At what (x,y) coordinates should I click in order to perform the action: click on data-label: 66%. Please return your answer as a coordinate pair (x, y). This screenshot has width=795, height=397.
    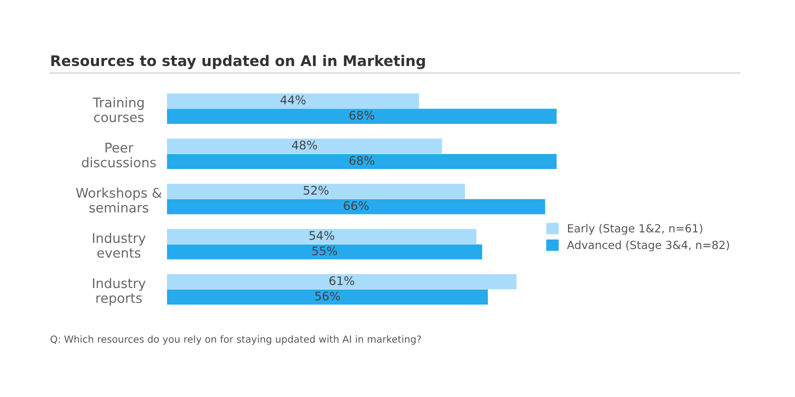
    Looking at the image, I should click on (356, 205).